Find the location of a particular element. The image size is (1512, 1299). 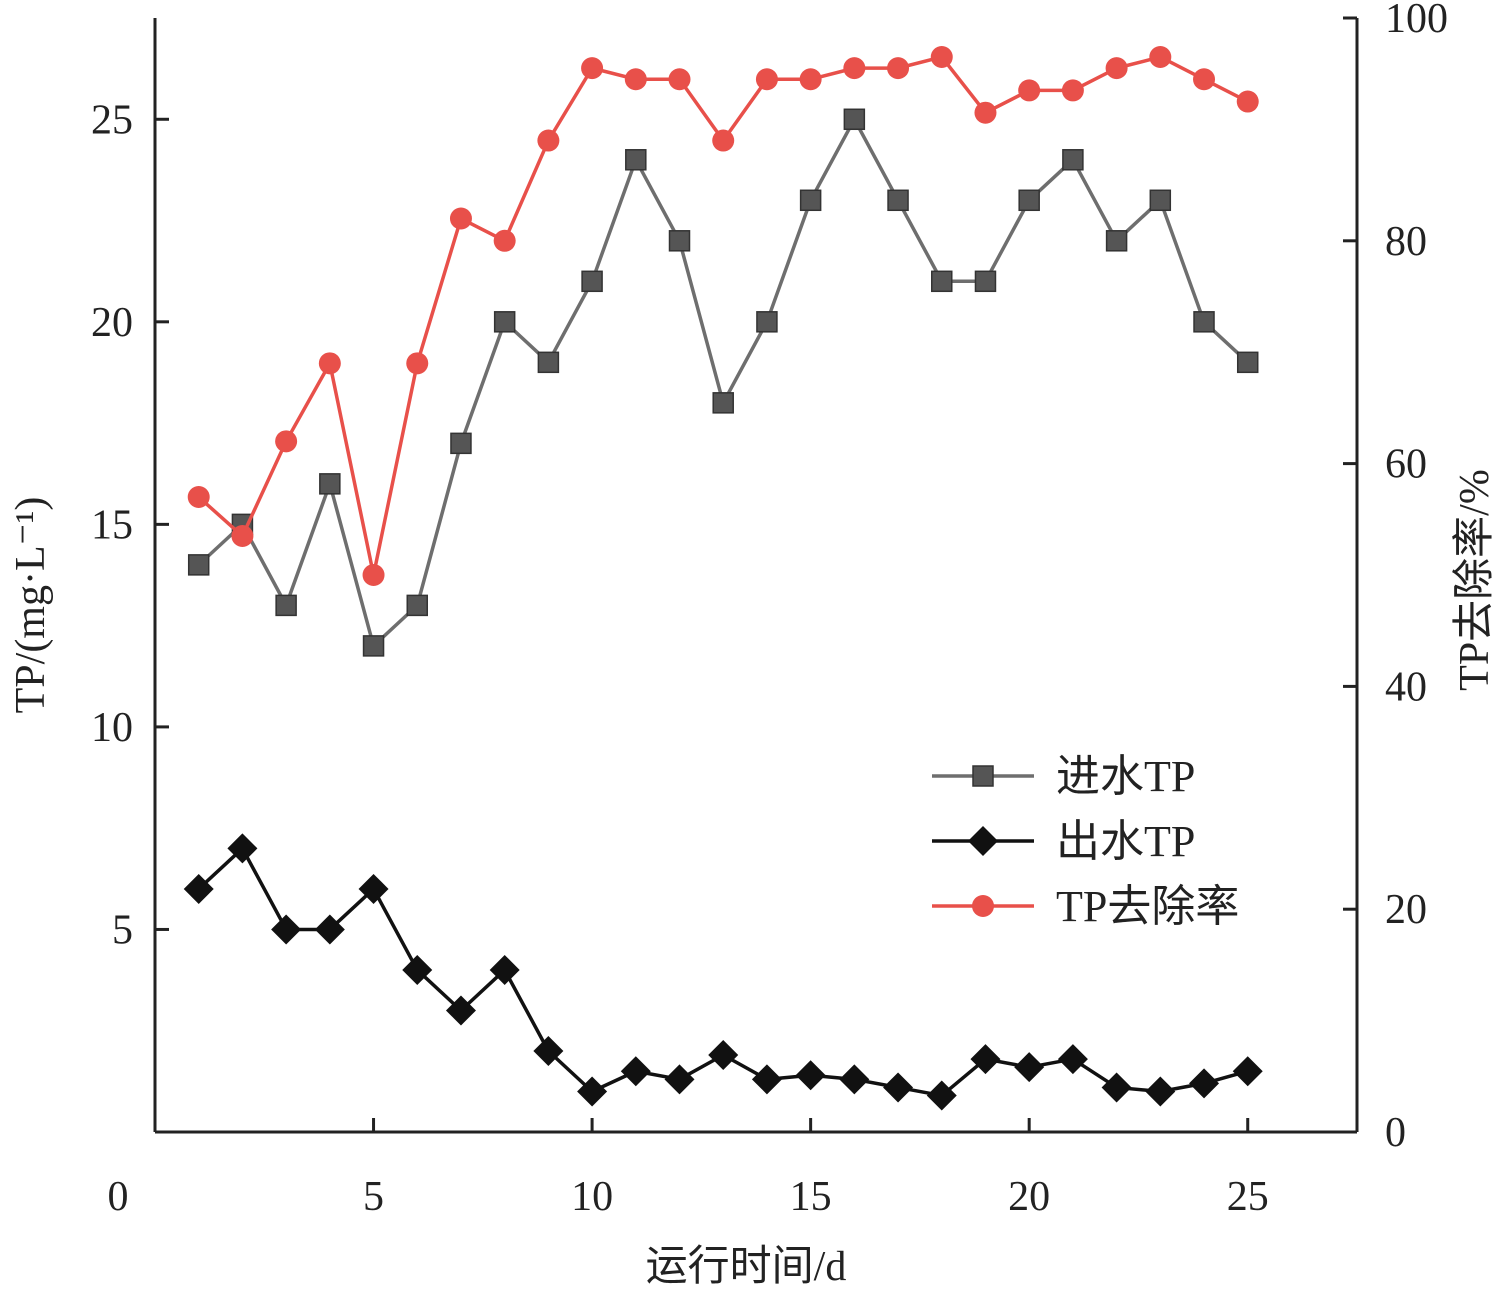

x-tick-label: 5 is located at coordinates (373, 1197).